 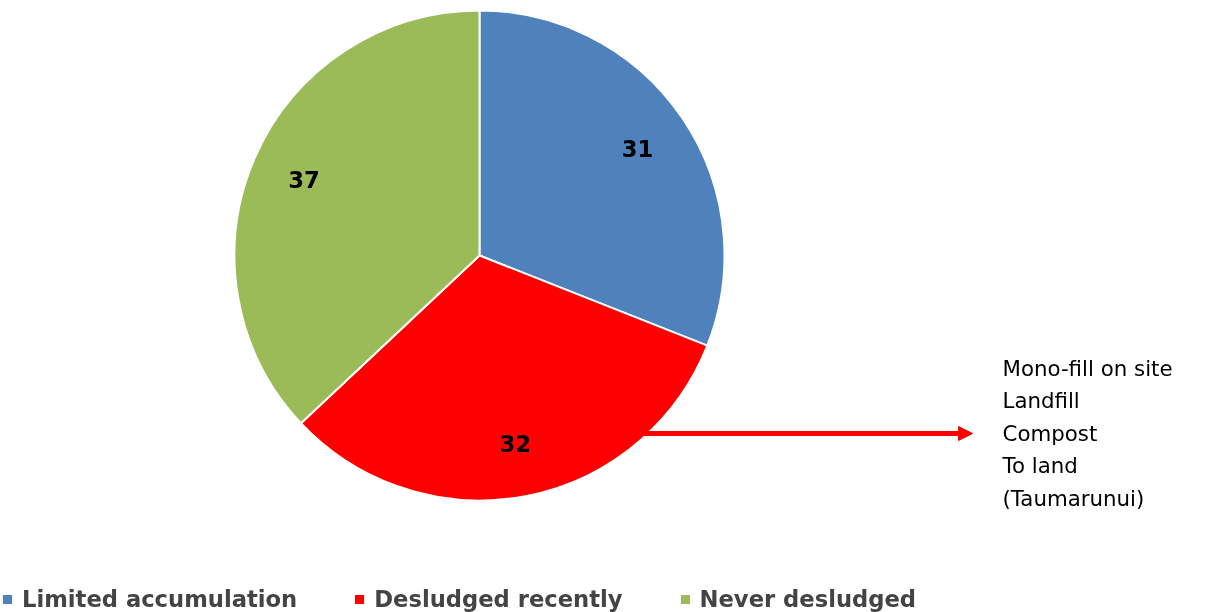 I want to click on legend-label: Never desludged, so click(x=808, y=599).